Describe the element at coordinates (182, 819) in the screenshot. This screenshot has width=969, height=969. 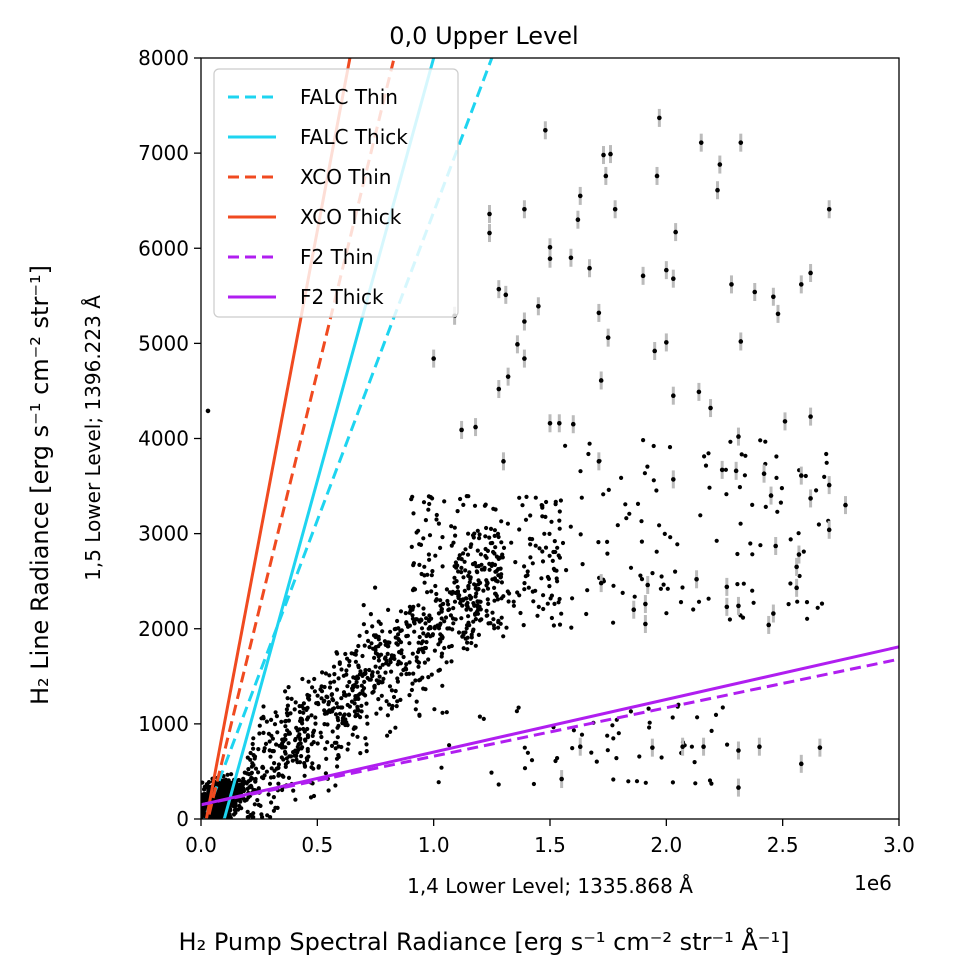
I see `y-tick-label: 0` at that location.